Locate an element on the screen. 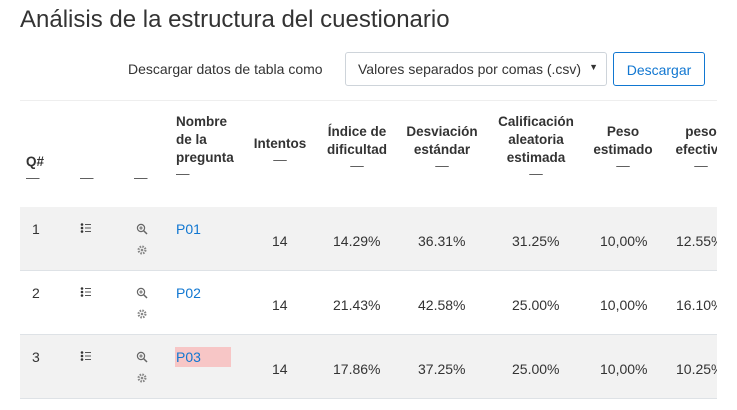 This screenshot has width=737, height=410. header-name-line: Nombre is located at coordinates (202, 121).